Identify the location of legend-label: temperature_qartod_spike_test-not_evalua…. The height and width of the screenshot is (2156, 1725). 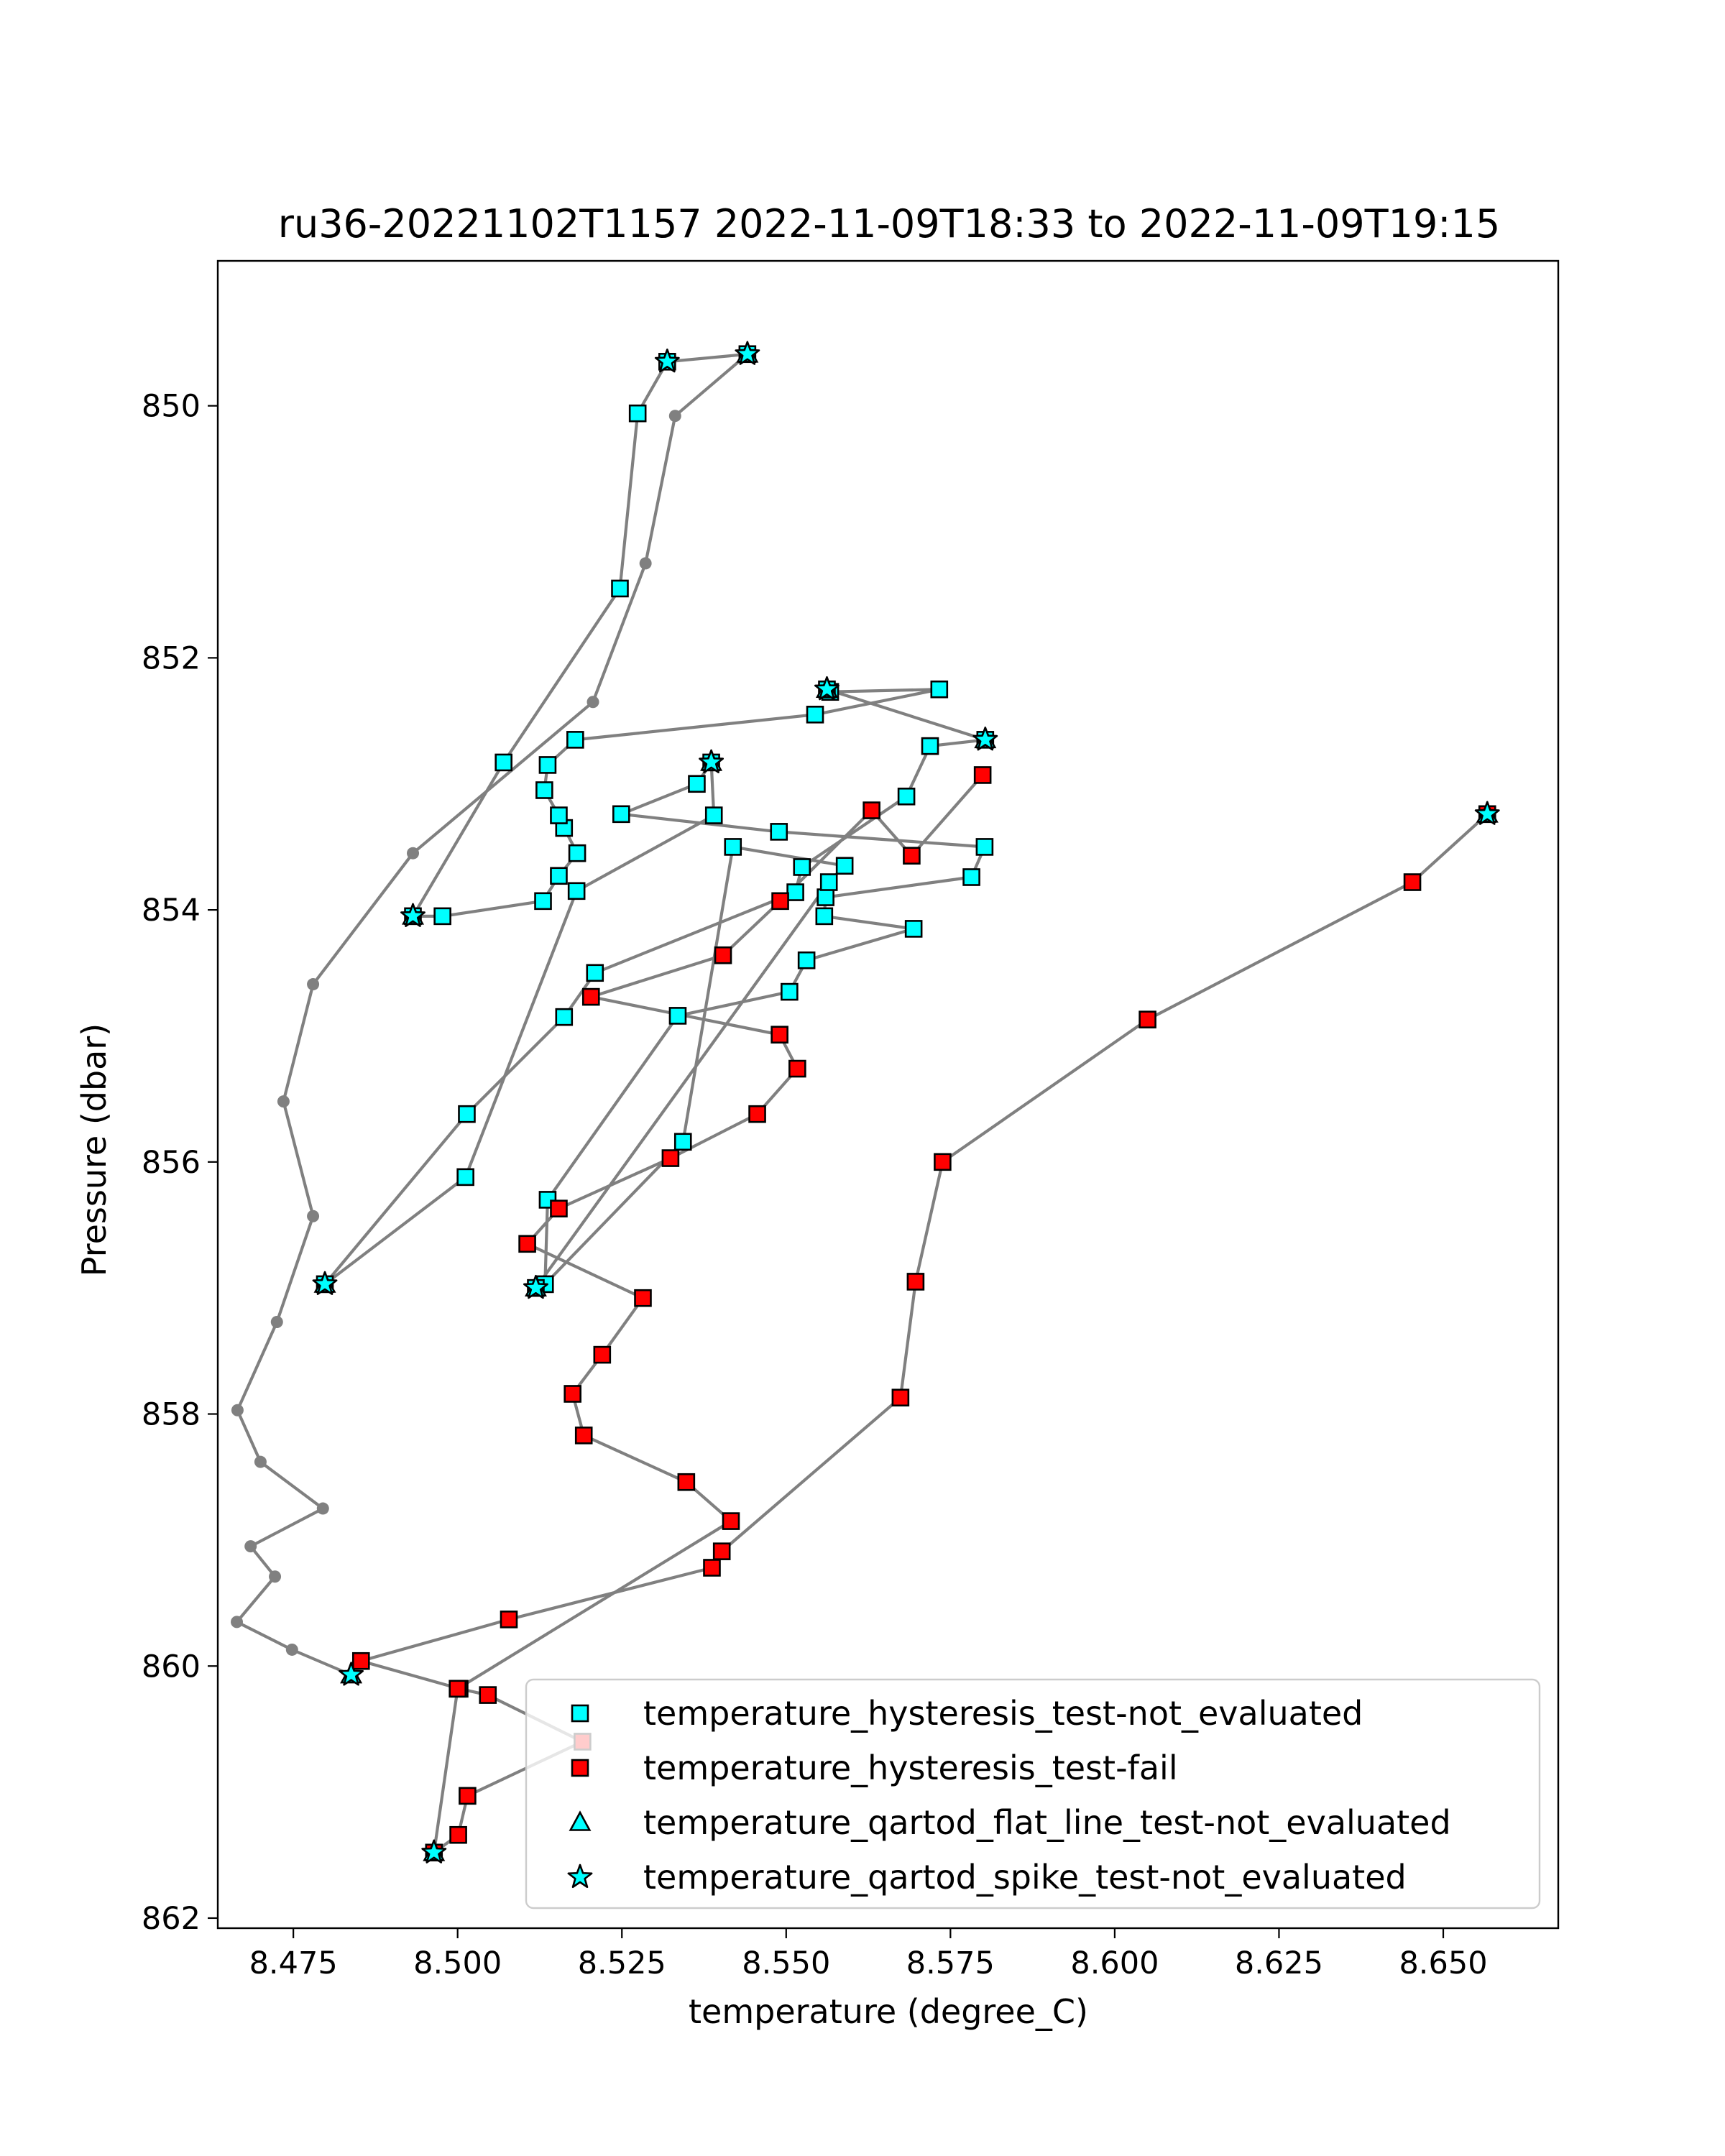
(1025, 1878).